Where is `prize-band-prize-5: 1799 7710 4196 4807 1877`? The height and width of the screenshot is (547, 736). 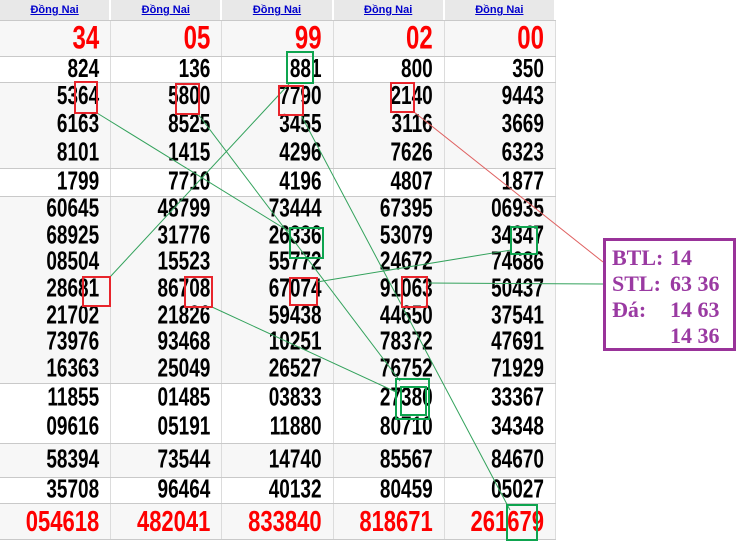
prize-band-prize-5: 1799 7710 4196 4807 1877 is located at coordinates (278, 182).